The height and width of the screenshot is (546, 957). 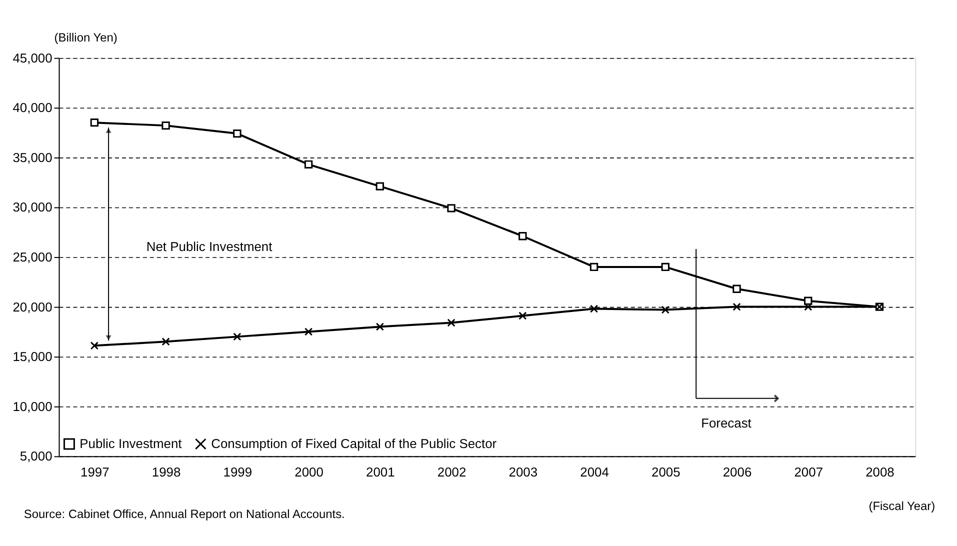 What do you see at coordinates (309, 472) in the screenshot?
I see `x-tick-label: 2000` at bounding box center [309, 472].